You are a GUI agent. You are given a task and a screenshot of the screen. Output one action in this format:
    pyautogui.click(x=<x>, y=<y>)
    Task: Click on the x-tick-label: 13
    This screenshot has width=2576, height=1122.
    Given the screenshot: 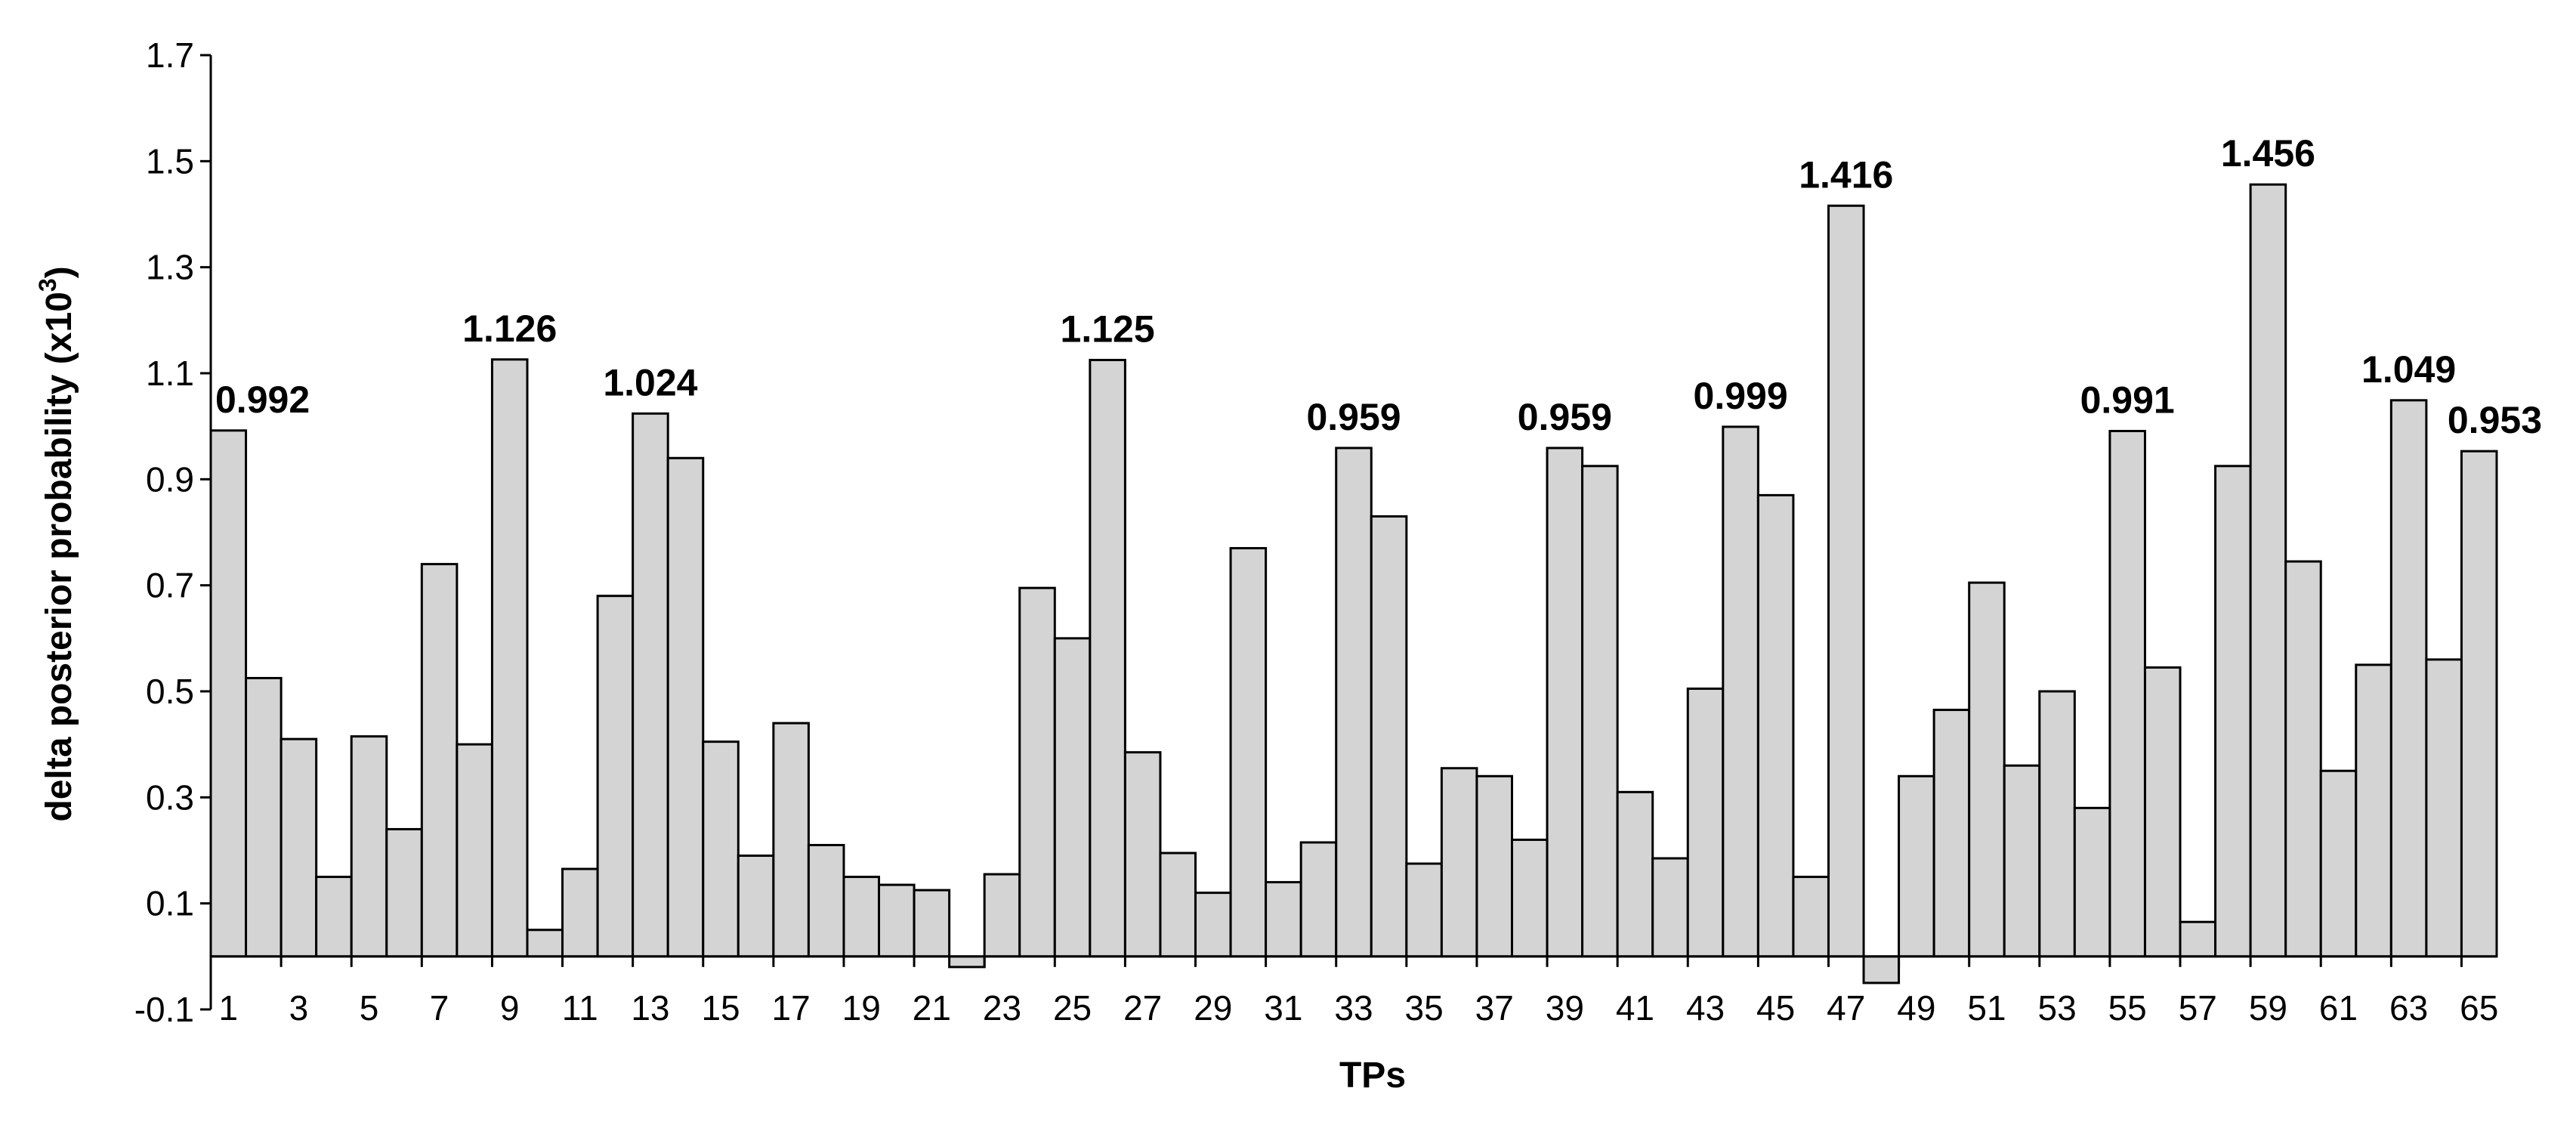 What is the action you would take?
    pyautogui.click(x=650, y=1008)
    